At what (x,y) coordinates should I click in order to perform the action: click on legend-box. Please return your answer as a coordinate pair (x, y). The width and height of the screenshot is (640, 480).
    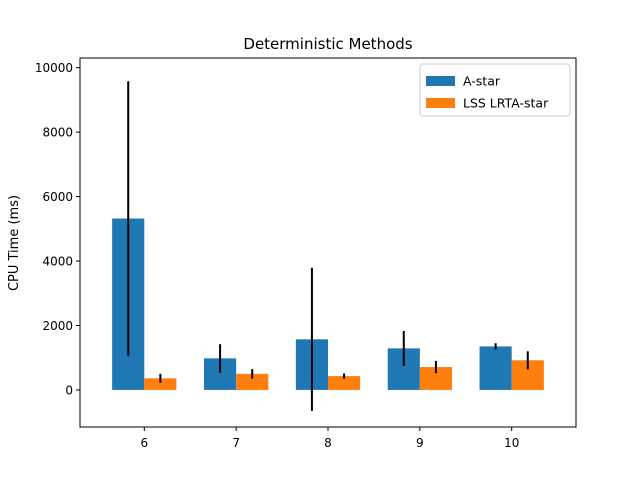
    Looking at the image, I should click on (495, 90).